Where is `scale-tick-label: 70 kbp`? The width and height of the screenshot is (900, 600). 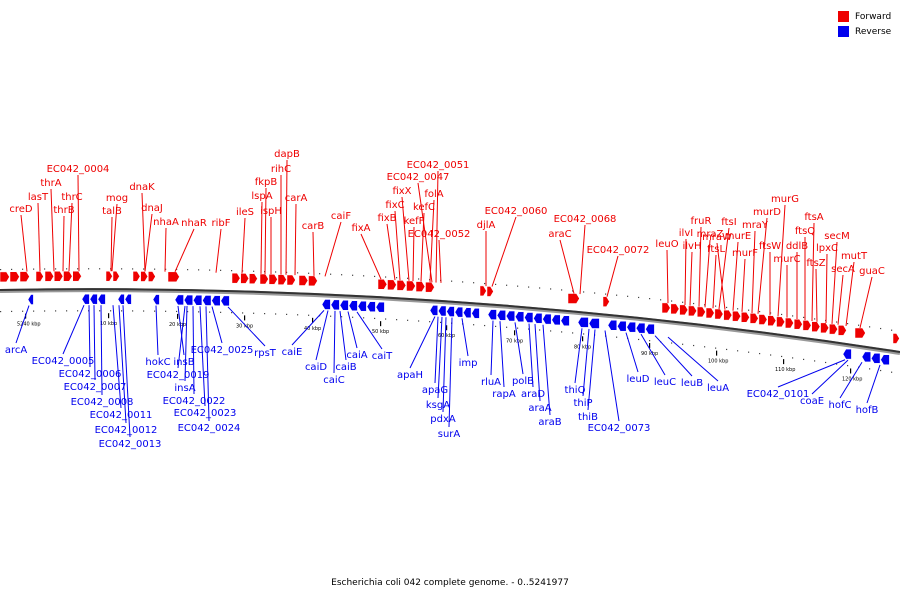 scale-tick-label: 70 kbp is located at coordinates (514, 341).